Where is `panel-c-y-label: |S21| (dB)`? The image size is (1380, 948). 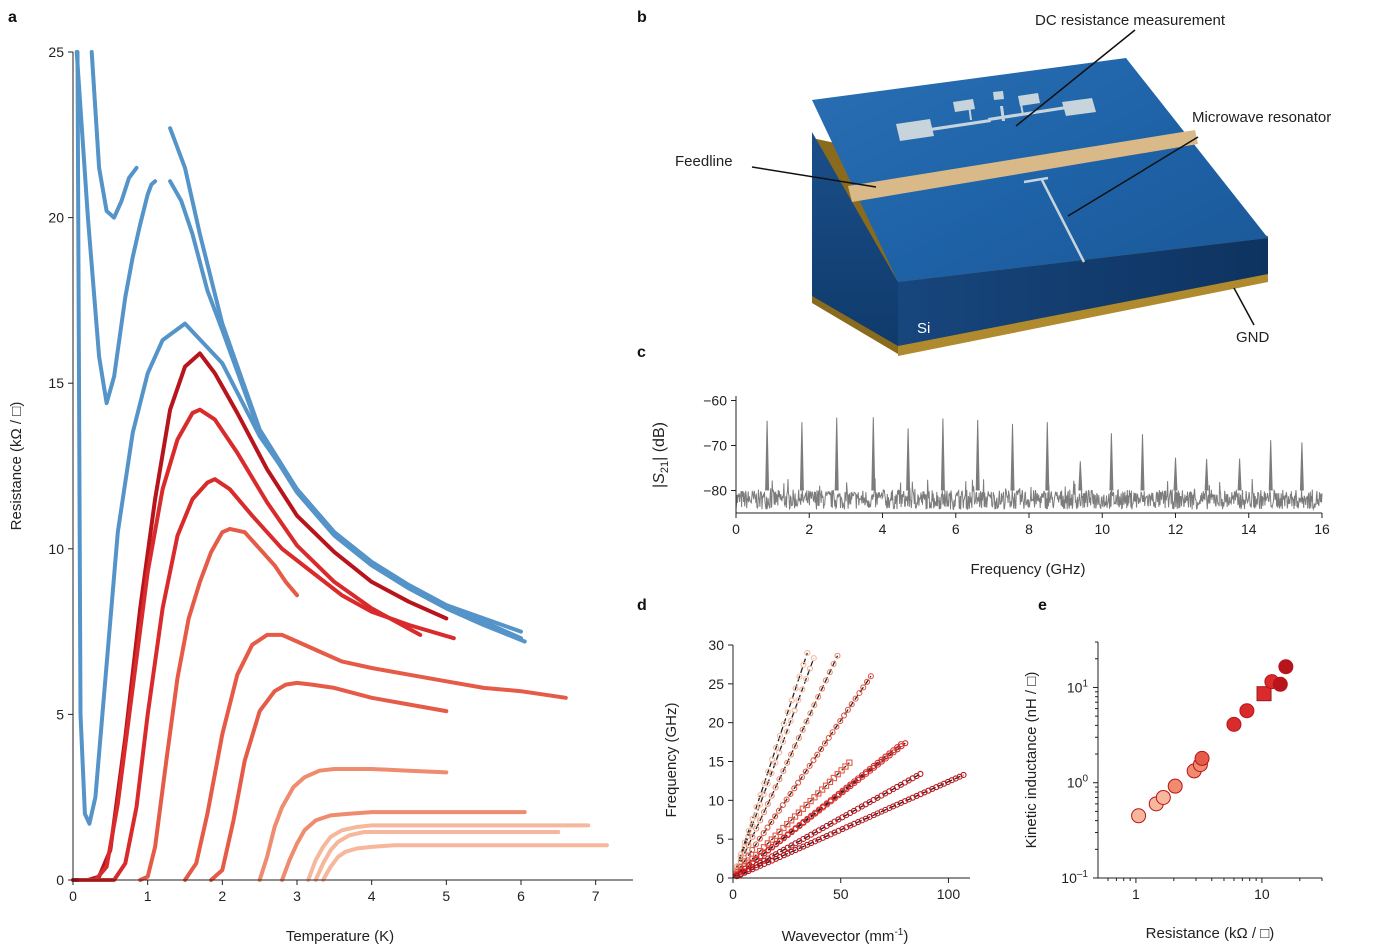
panel-c-y-label: |S21| (dB) is located at coordinates (661, 455).